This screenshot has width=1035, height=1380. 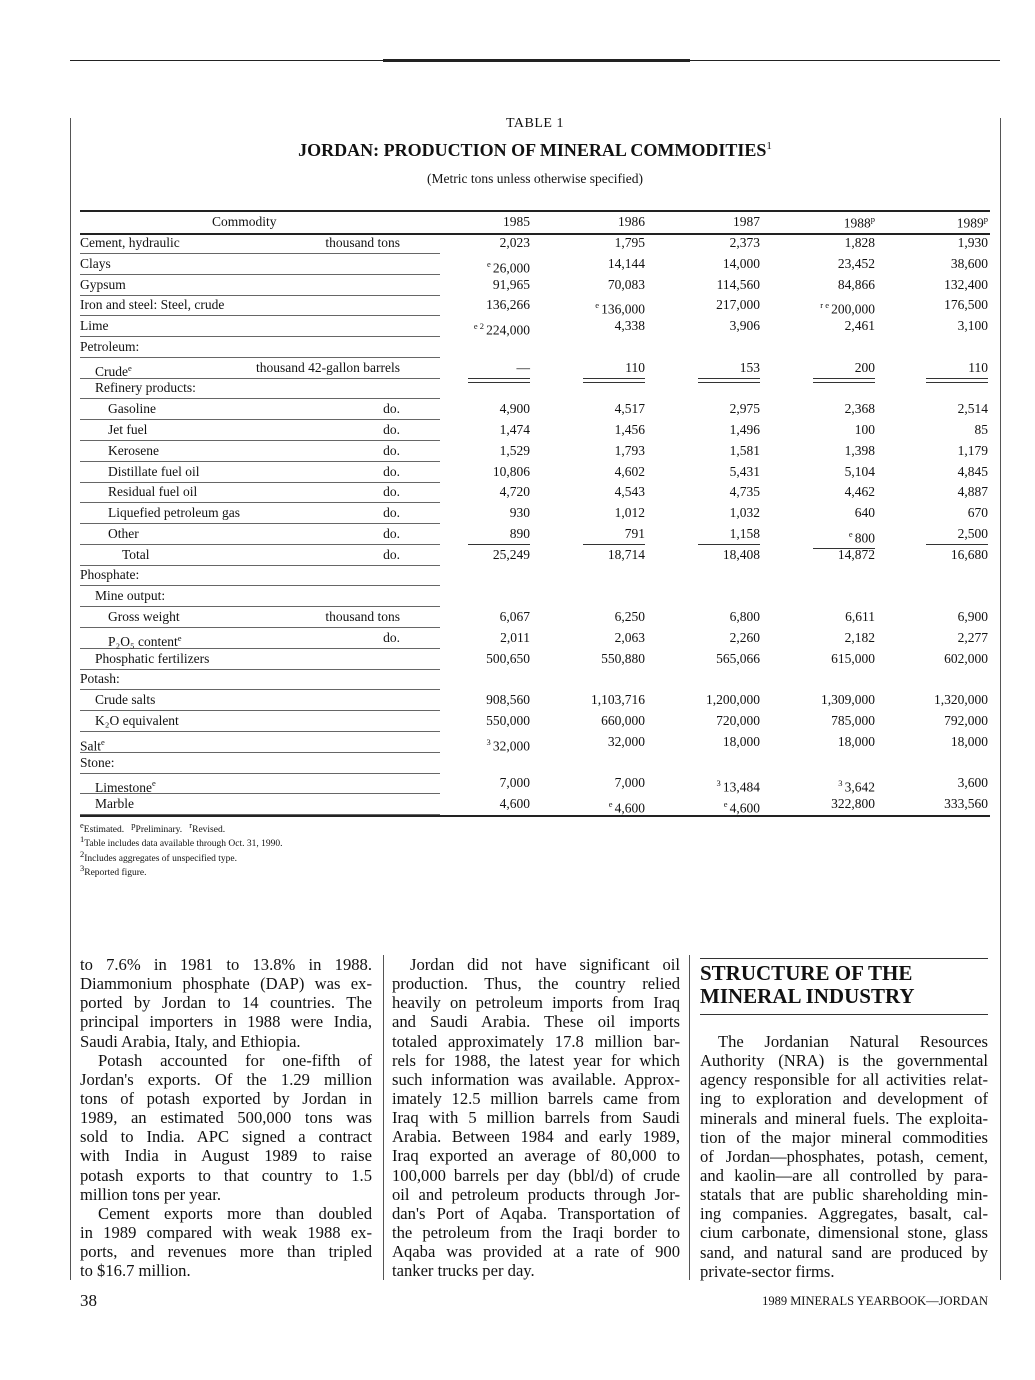 What do you see at coordinates (938, 326) in the screenshot?
I see `value-cell: 3,100` at bounding box center [938, 326].